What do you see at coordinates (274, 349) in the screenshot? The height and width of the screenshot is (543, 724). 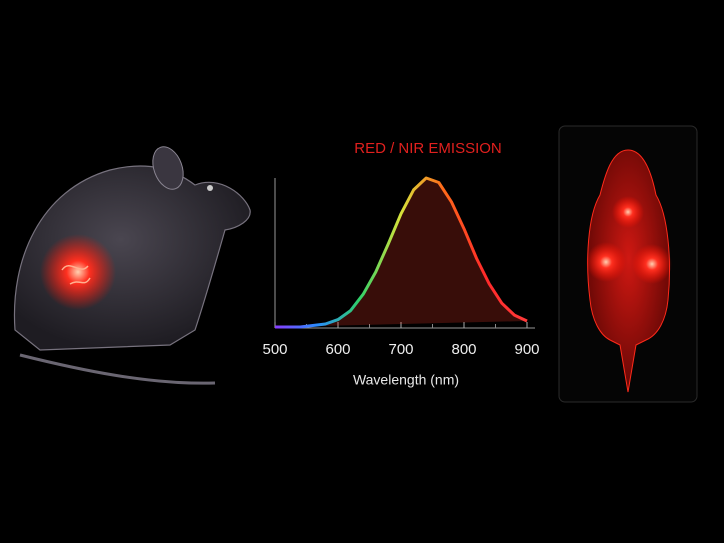 I see `x-tick-label: 500` at bounding box center [274, 349].